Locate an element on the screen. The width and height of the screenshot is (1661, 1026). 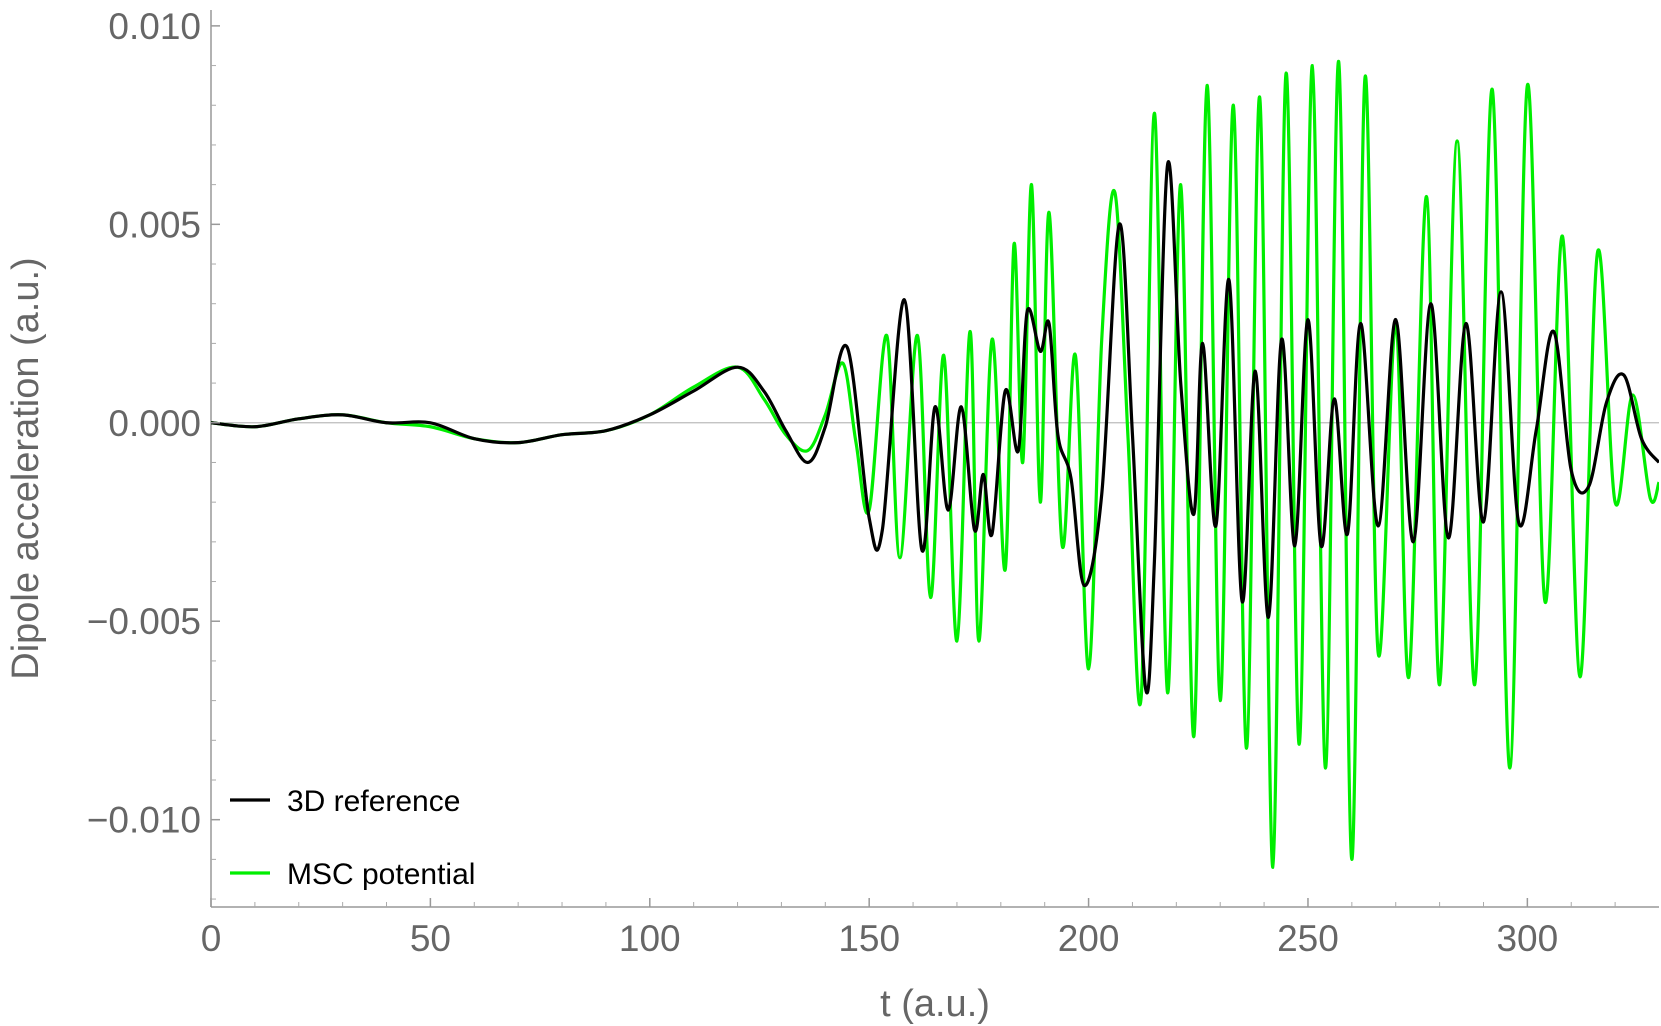
legend: 3D reference MSC potential is located at coordinates (352, 838).